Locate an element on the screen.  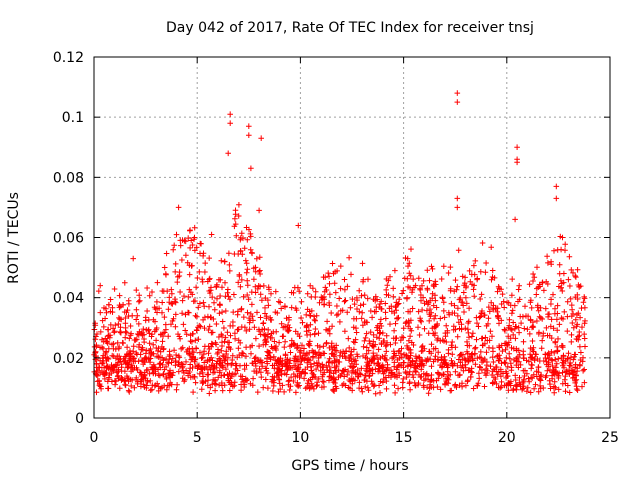
x-tick-label: 15 is located at coordinates (404, 438).